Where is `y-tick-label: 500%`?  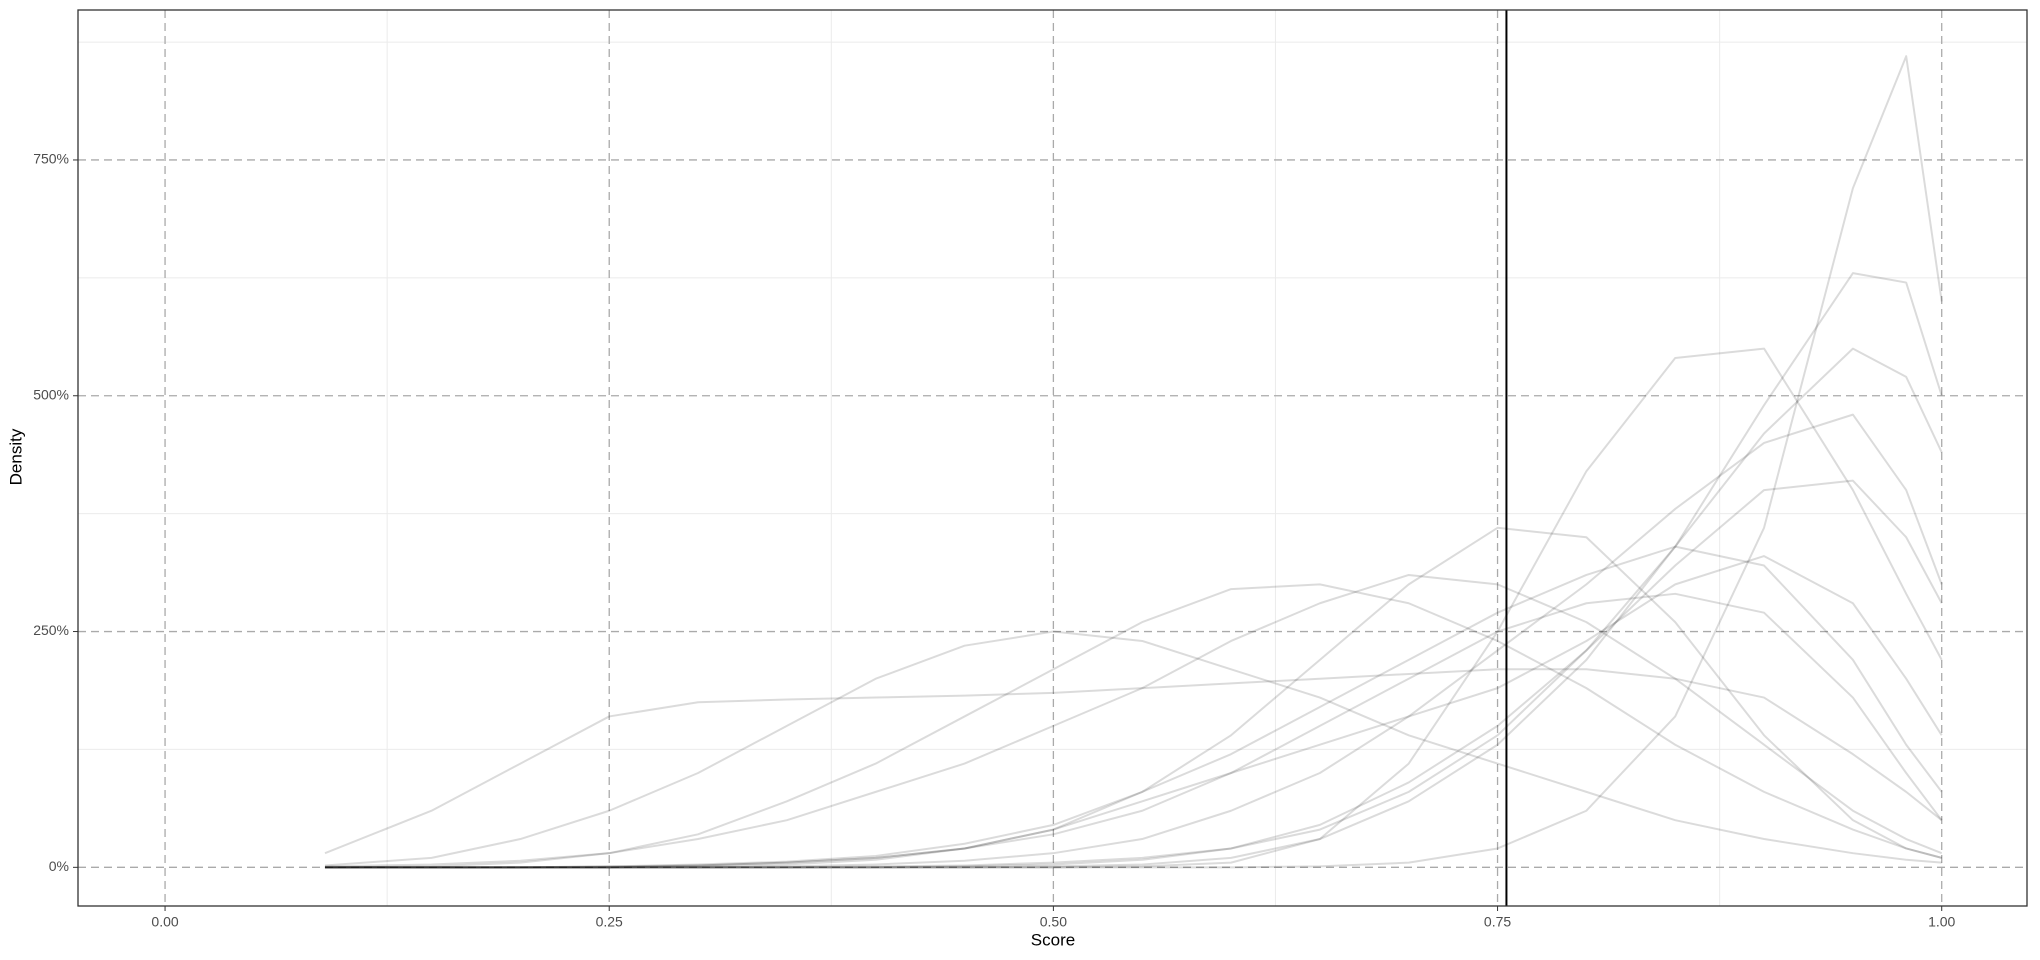 y-tick-label: 500% is located at coordinates (51, 394).